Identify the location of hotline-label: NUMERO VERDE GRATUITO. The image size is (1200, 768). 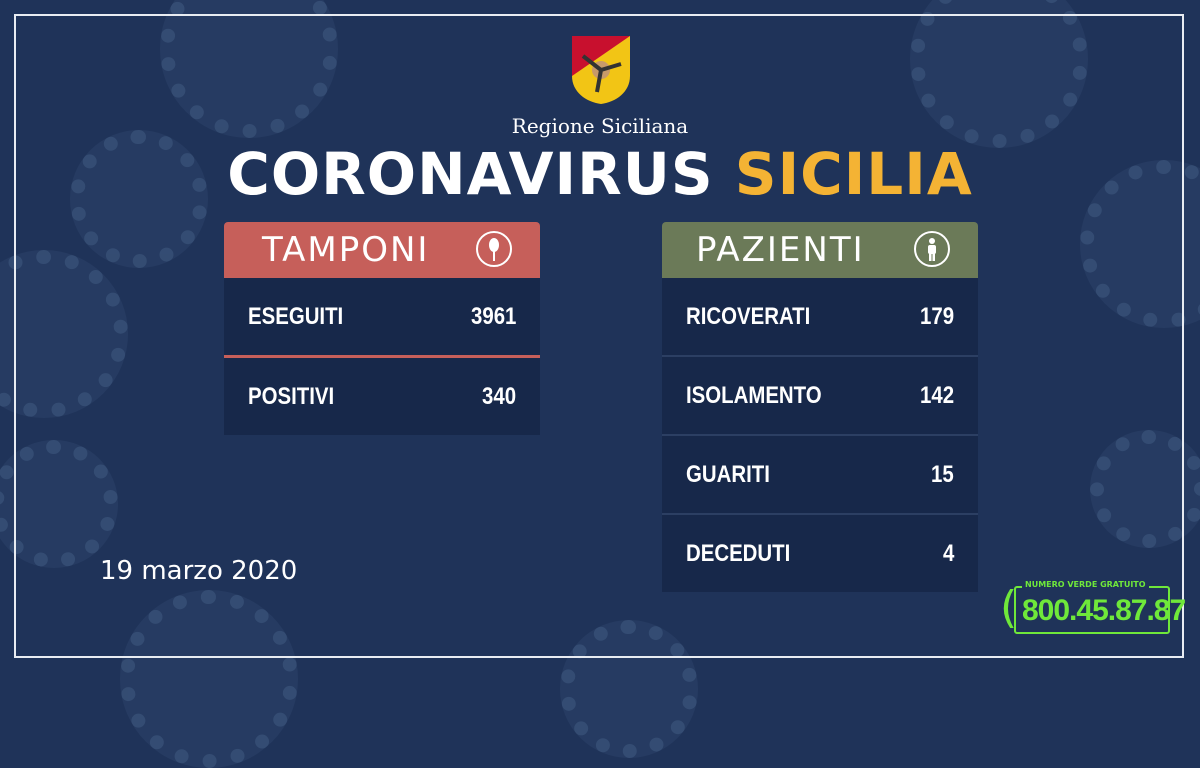
(1085, 584).